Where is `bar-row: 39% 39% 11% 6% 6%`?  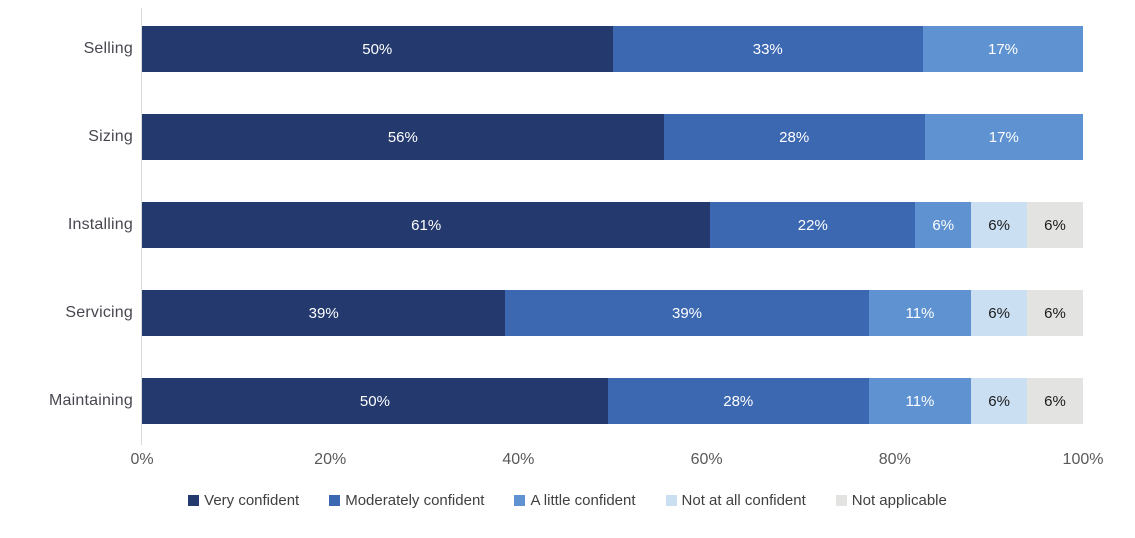 bar-row: 39% 39% 11% 6% 6% is located at coordinates (612, 313).